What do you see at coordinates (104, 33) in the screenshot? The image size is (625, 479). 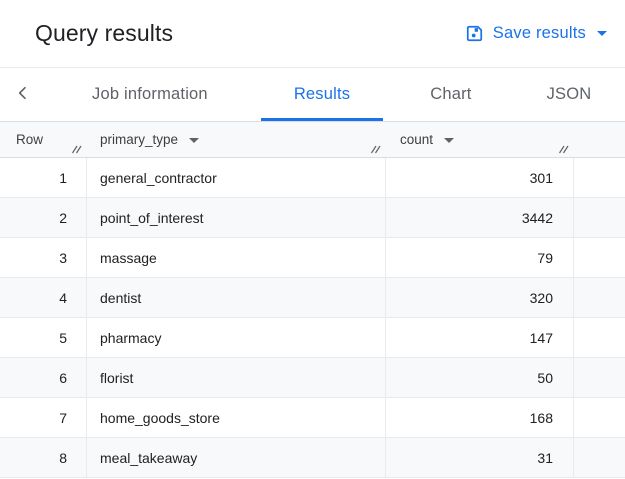 I see `page-title: Query results` at bounding box center [104, 33].